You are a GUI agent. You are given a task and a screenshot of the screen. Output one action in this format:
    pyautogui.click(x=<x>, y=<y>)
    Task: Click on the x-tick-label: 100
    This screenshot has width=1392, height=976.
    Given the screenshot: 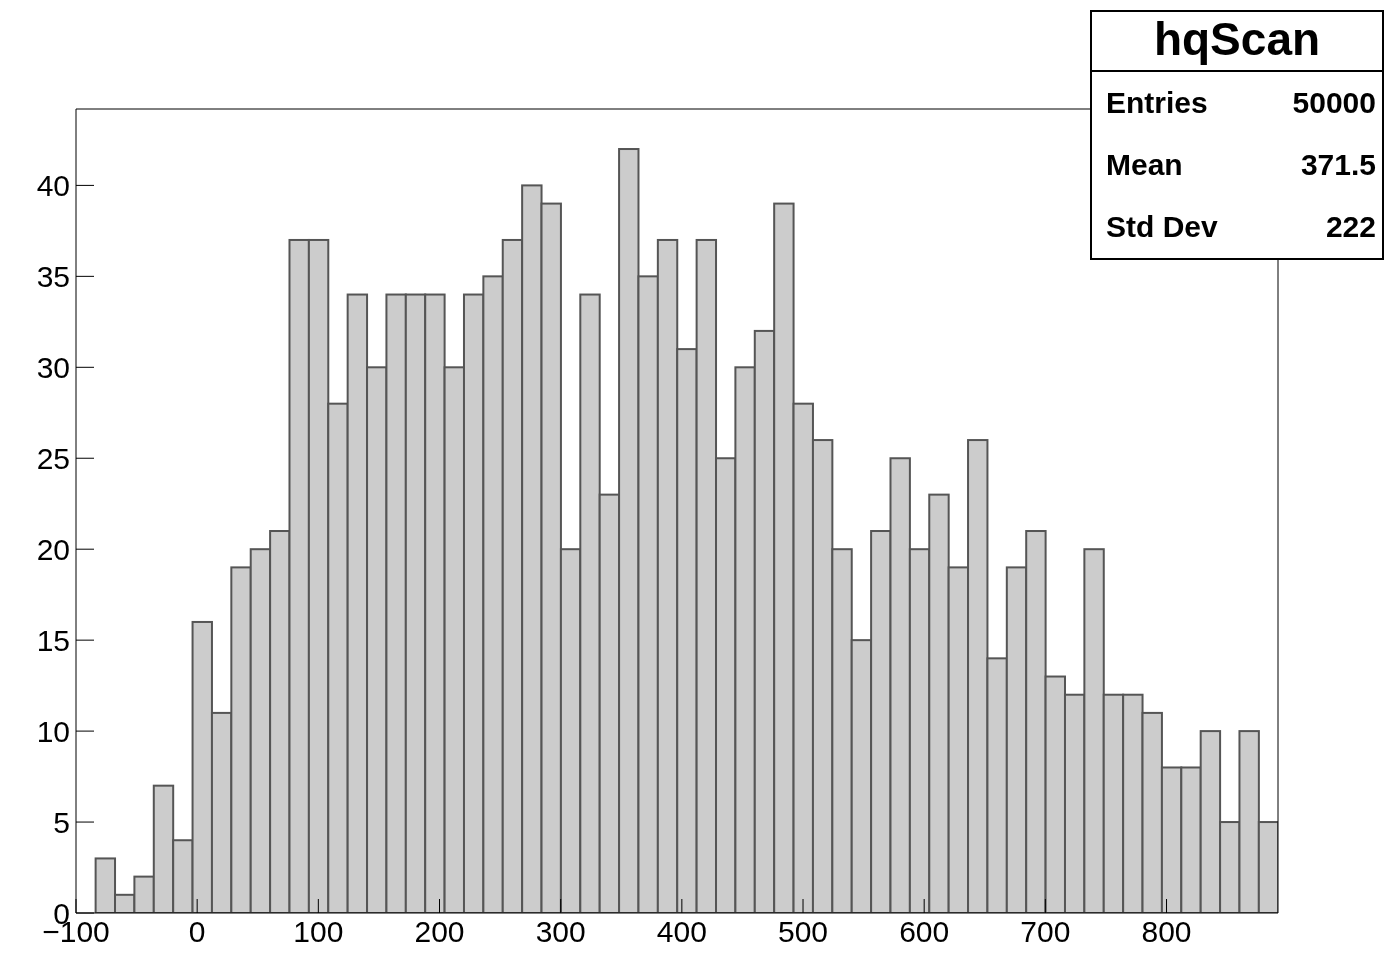 What is the action you would take?
    pyautogui.click(x=318, y=932)
    